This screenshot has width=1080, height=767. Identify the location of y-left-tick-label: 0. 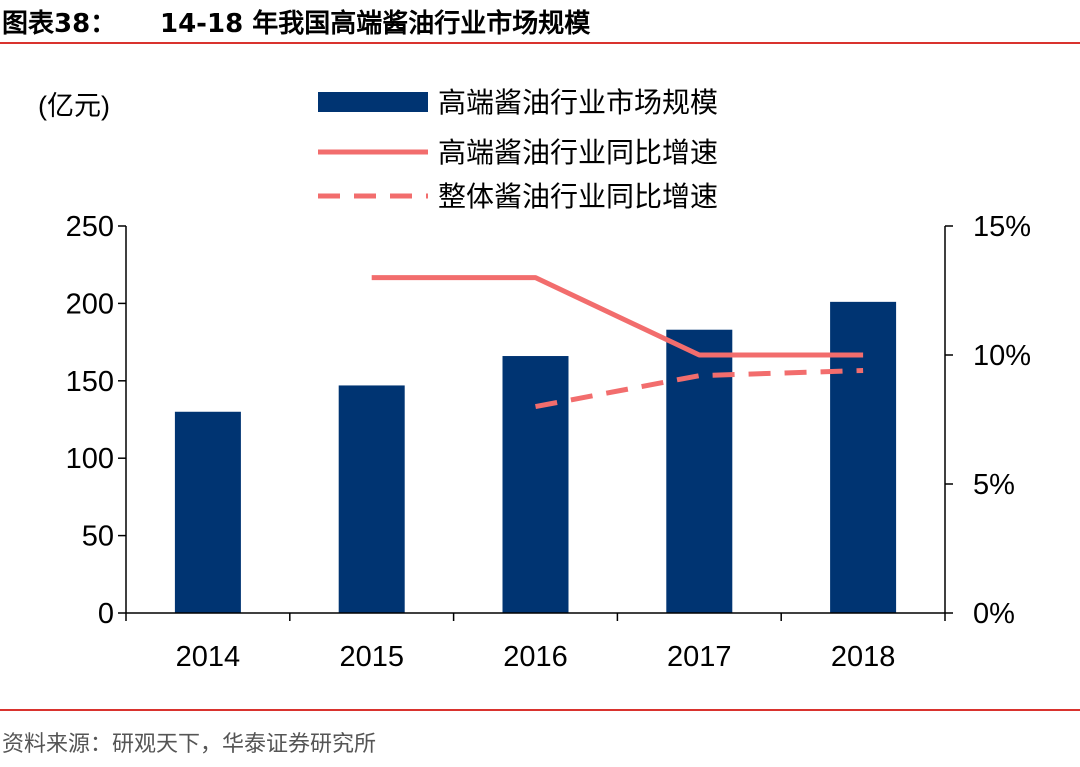
(106, 614).